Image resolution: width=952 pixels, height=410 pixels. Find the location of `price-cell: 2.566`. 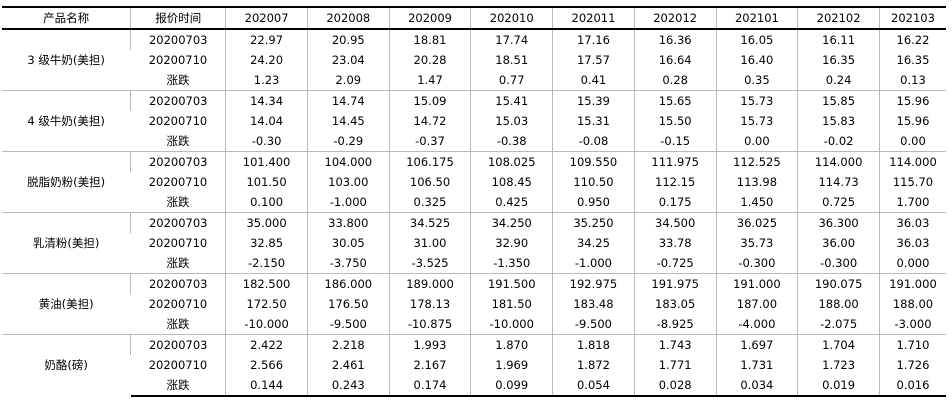

price-cell: 2.566 is located at coordinates (266, 365).